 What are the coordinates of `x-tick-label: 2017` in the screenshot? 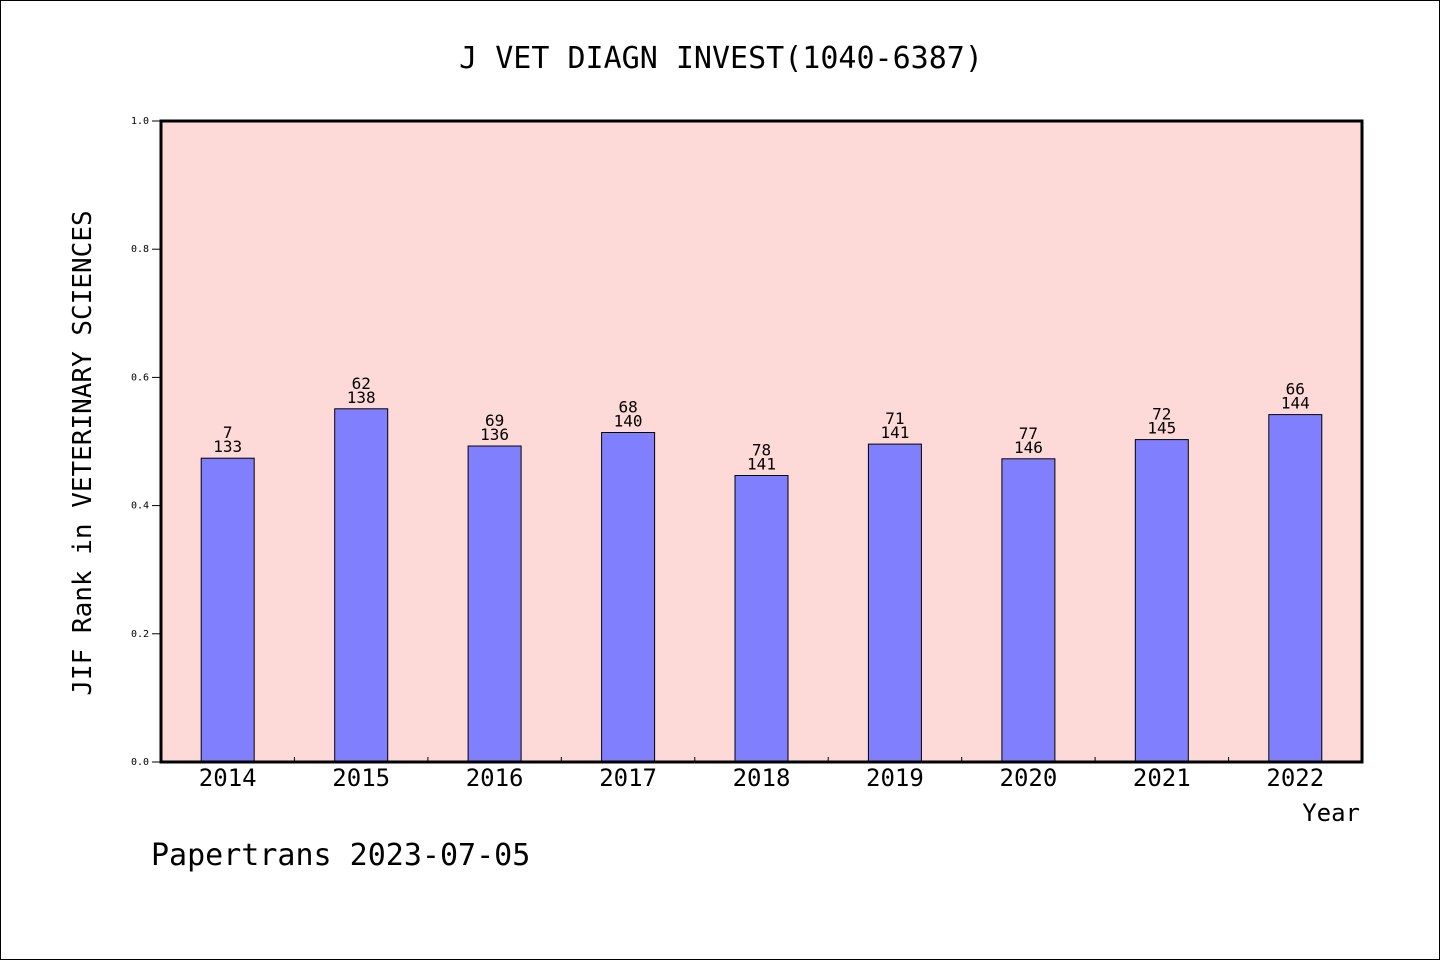 It's located at (628, 778).